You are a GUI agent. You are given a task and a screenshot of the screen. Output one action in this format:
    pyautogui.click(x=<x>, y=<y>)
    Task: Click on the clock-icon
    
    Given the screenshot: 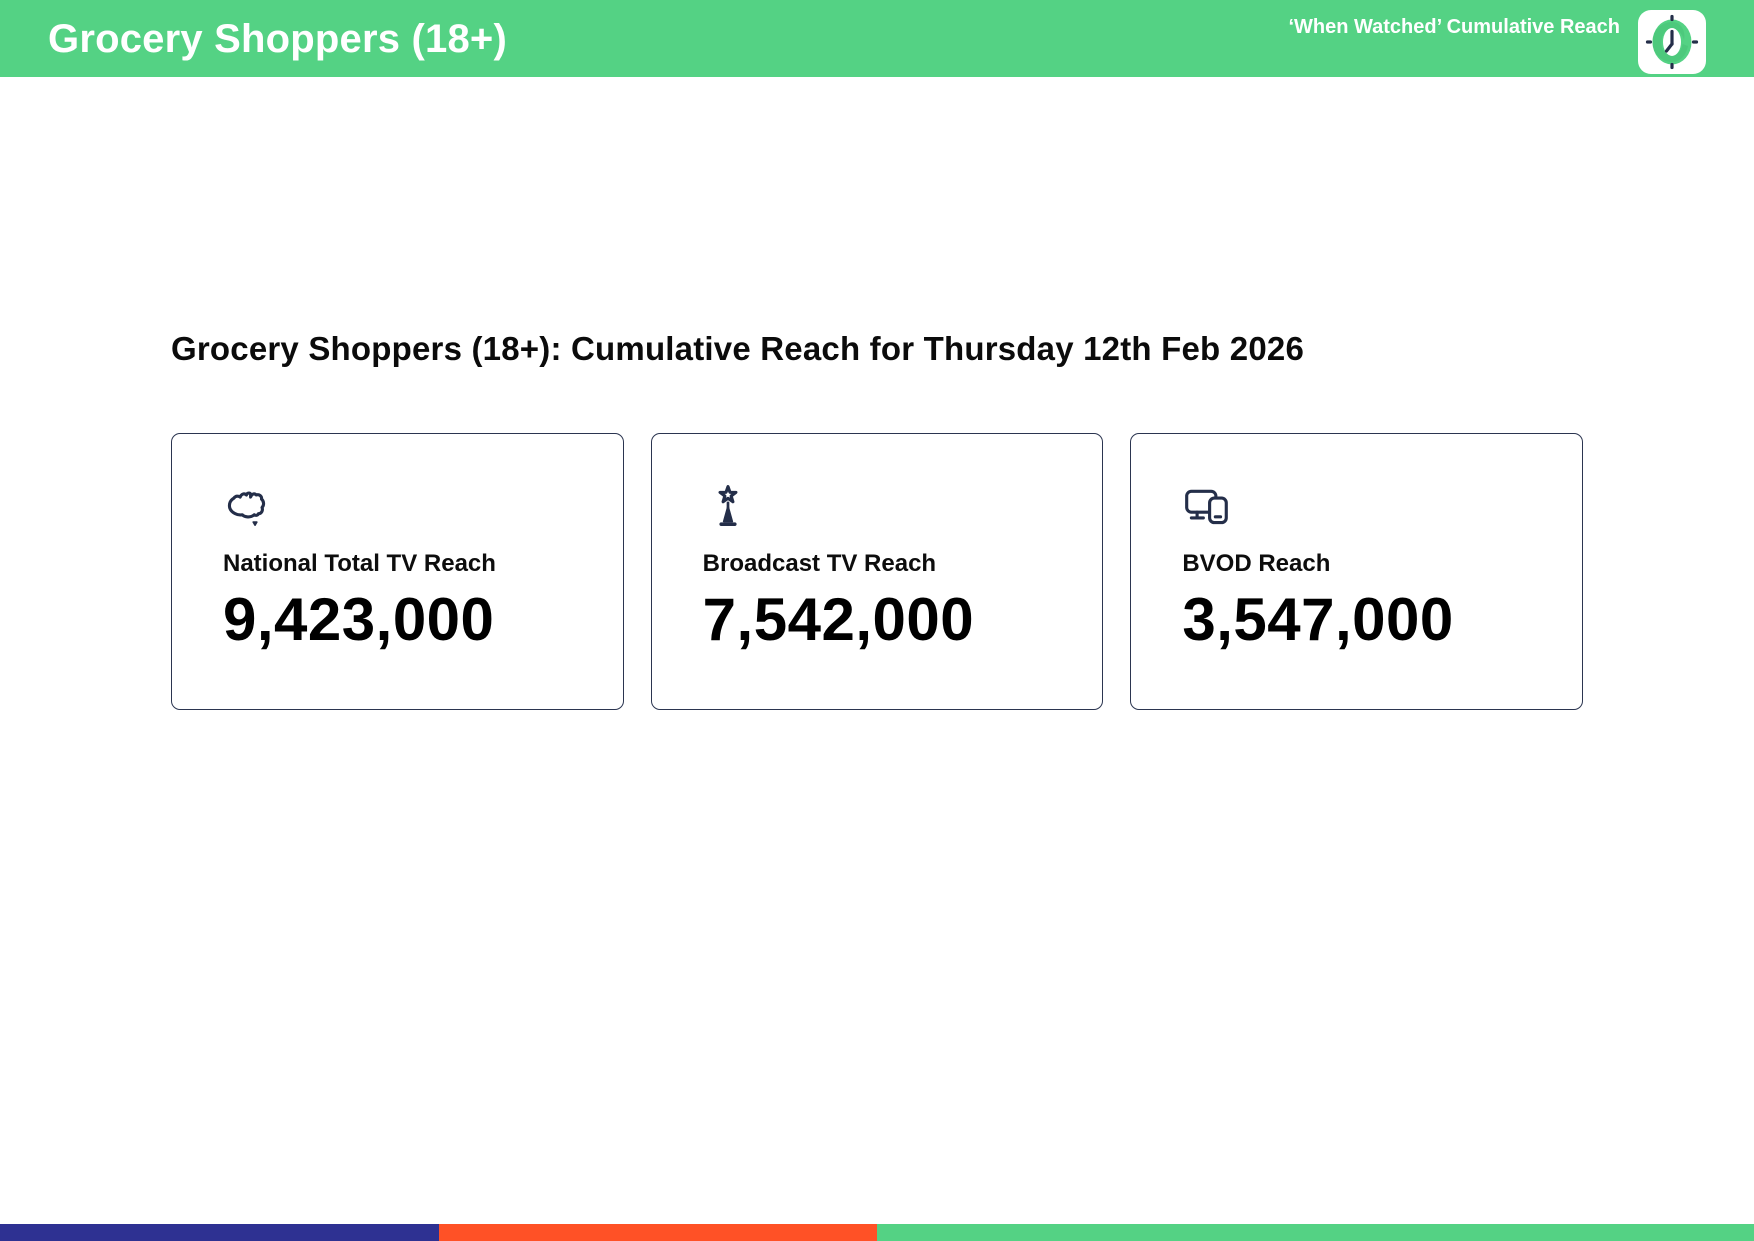 What is the action you would take?
    pyautogui.click(x=1672, y=41)
    